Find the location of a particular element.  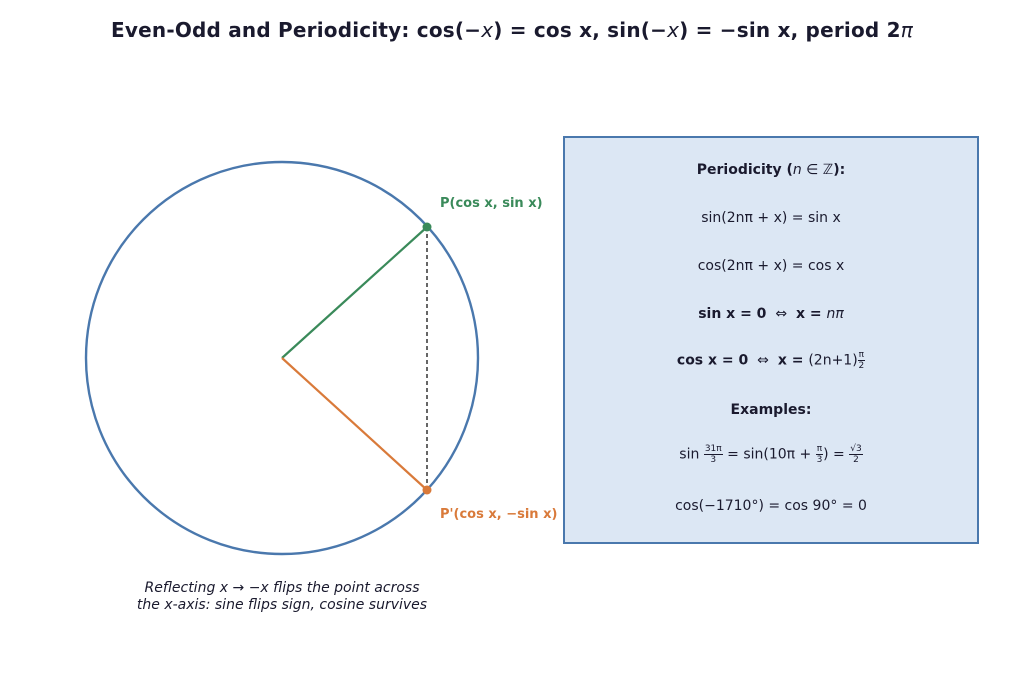

ex1-fraction-1: 31π 3 is located at coordinates (713, 454).